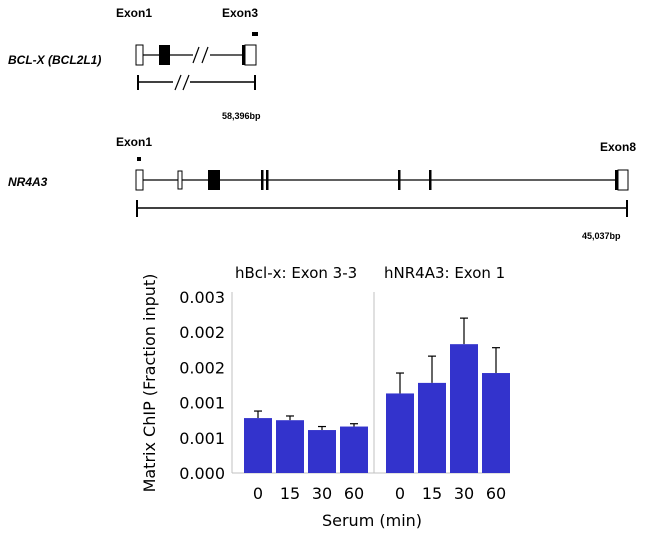 The width and height of the screenshot is (650, 535). I want to click on bclx-gene-name: BCL-X (BCL2L1), so click(54, 60).